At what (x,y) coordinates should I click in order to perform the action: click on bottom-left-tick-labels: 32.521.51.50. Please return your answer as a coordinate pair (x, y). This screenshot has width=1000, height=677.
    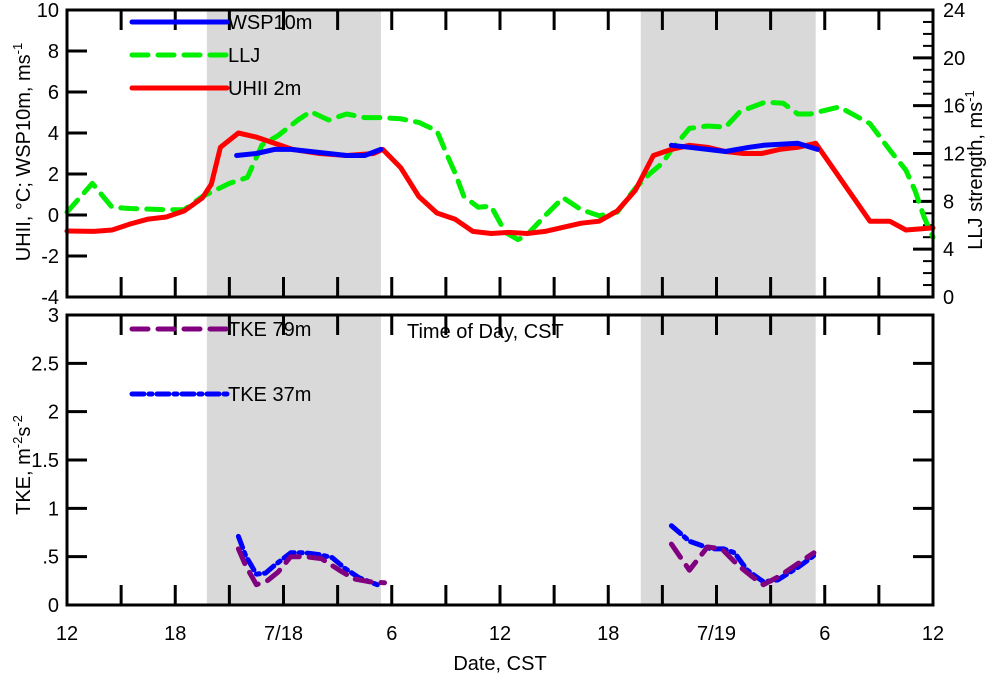
    Looking at the image, I should click on (45, 461).